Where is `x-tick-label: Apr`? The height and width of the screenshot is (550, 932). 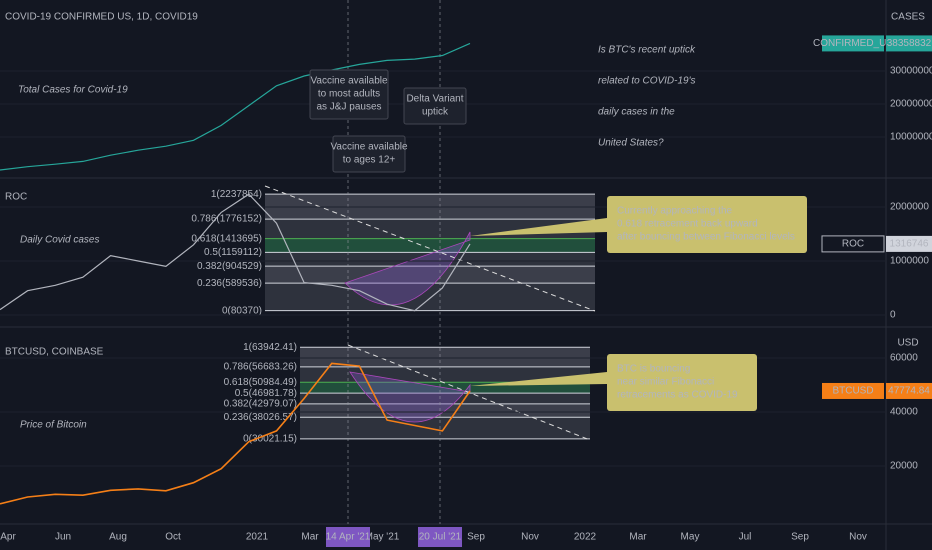
x-tick-label: Apr is located at coordinates (8, 537).